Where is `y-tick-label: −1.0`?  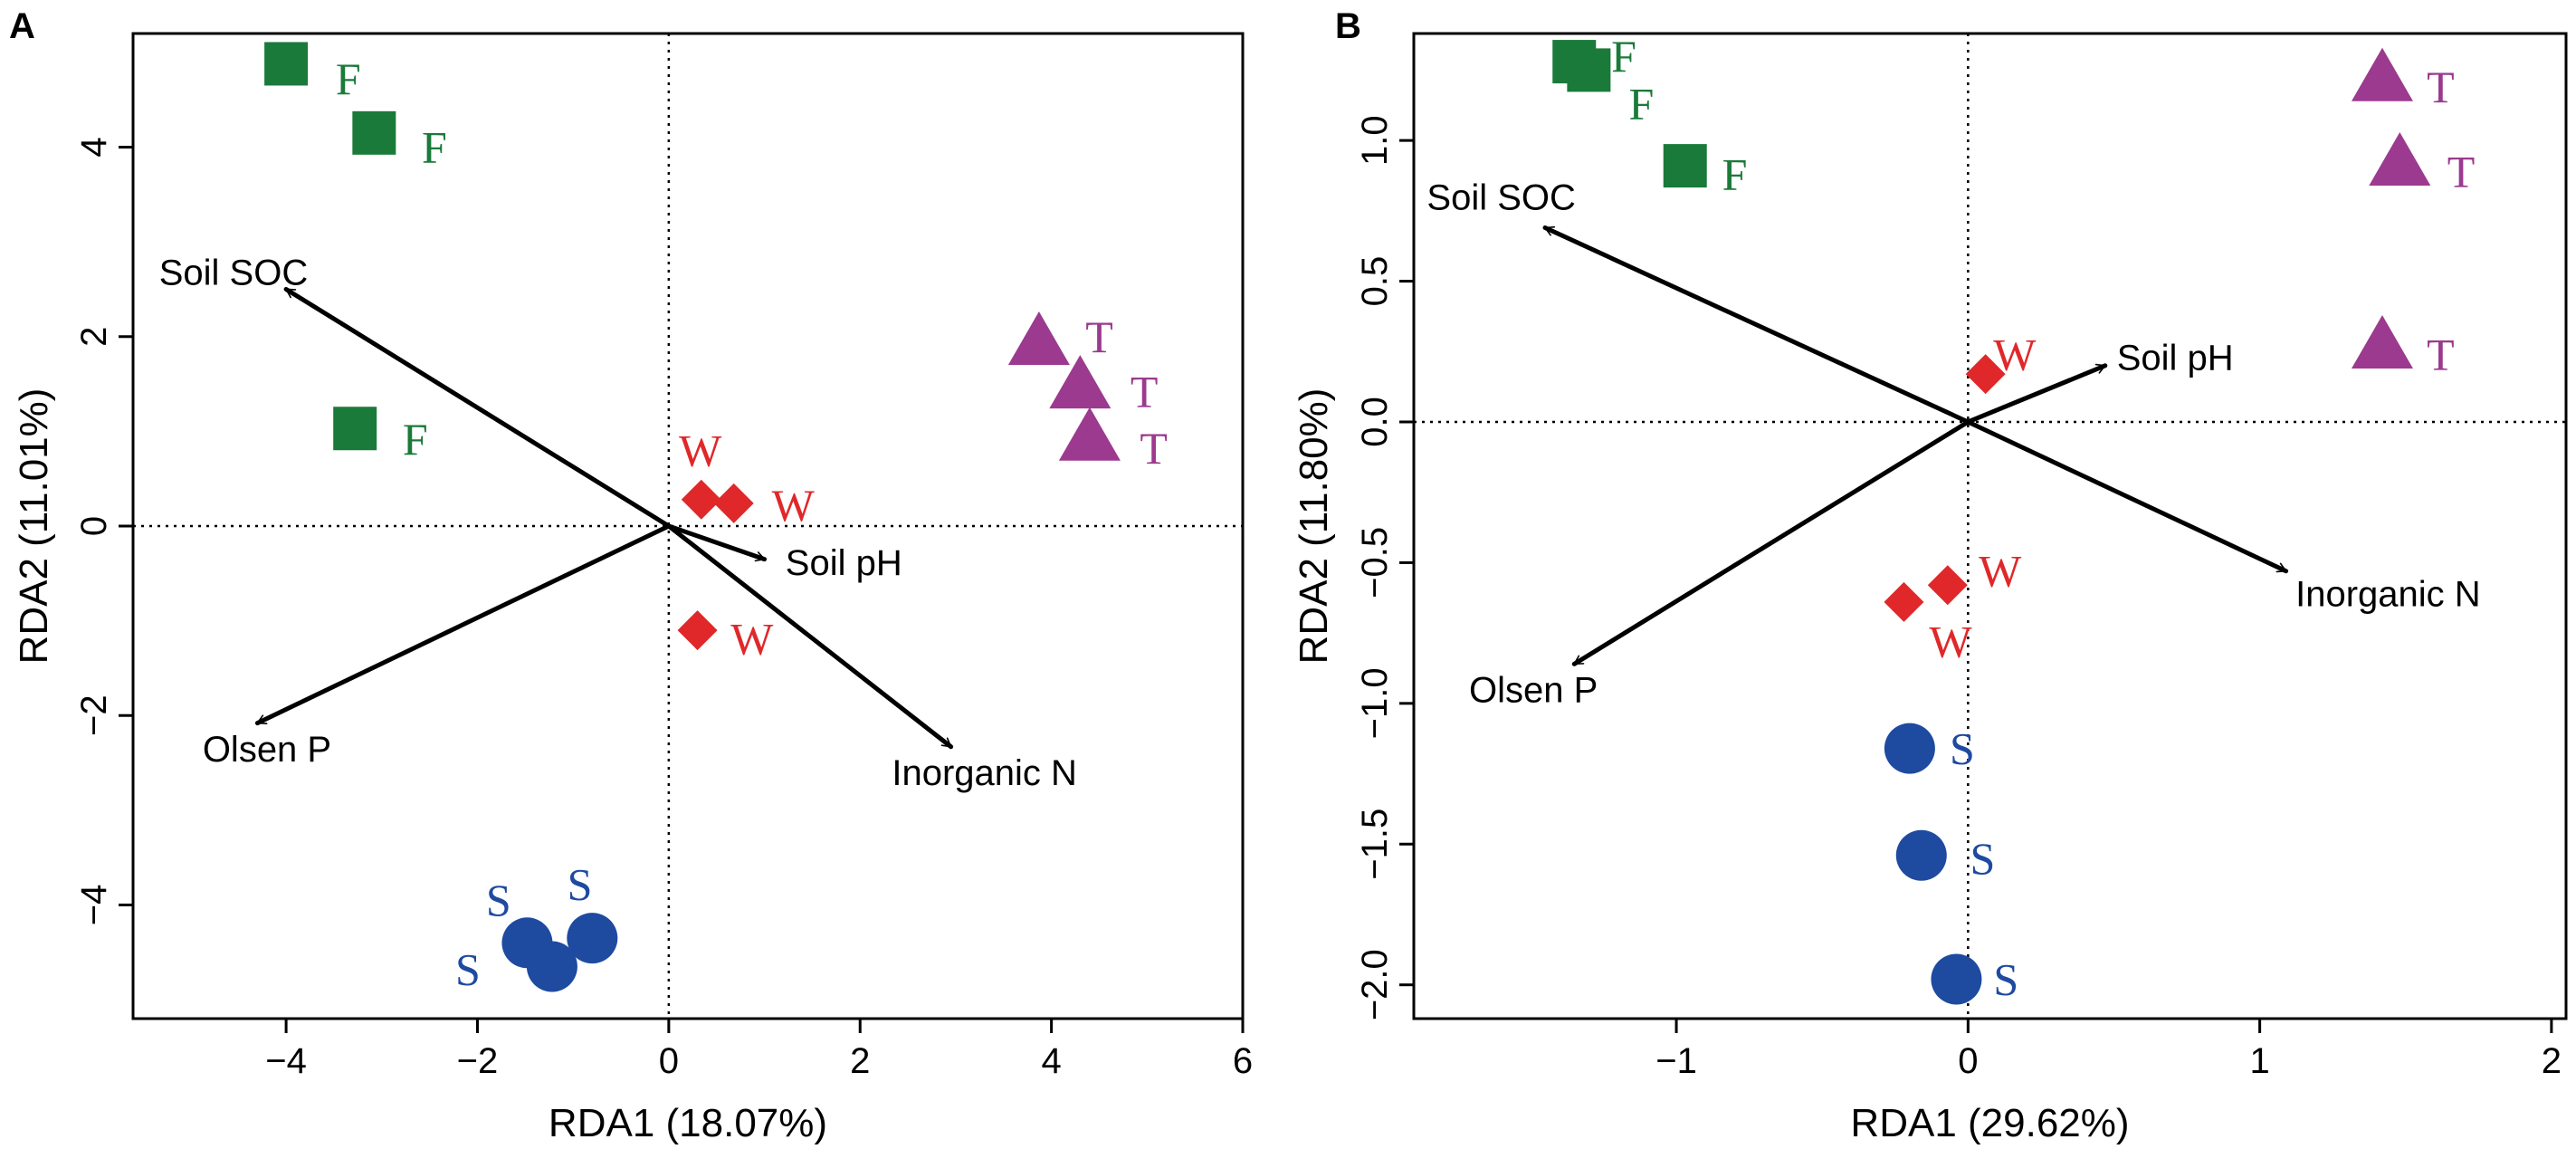
y-tick-label: −1.0 is located at coordinates (1375, 703).